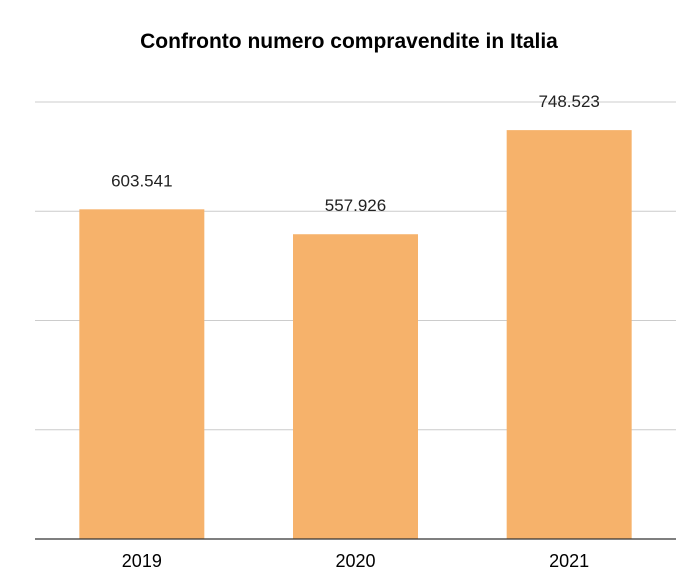 The width and height of the screenshot is (698, 587). I want to click on data-labels: 603.541 557.926 748.523, so click(355, 153).